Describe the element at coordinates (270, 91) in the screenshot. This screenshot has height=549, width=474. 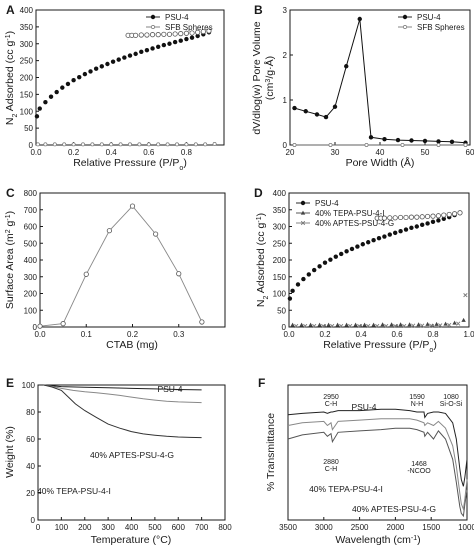
I see `y-axis-title-units-part: (cm` at that location.